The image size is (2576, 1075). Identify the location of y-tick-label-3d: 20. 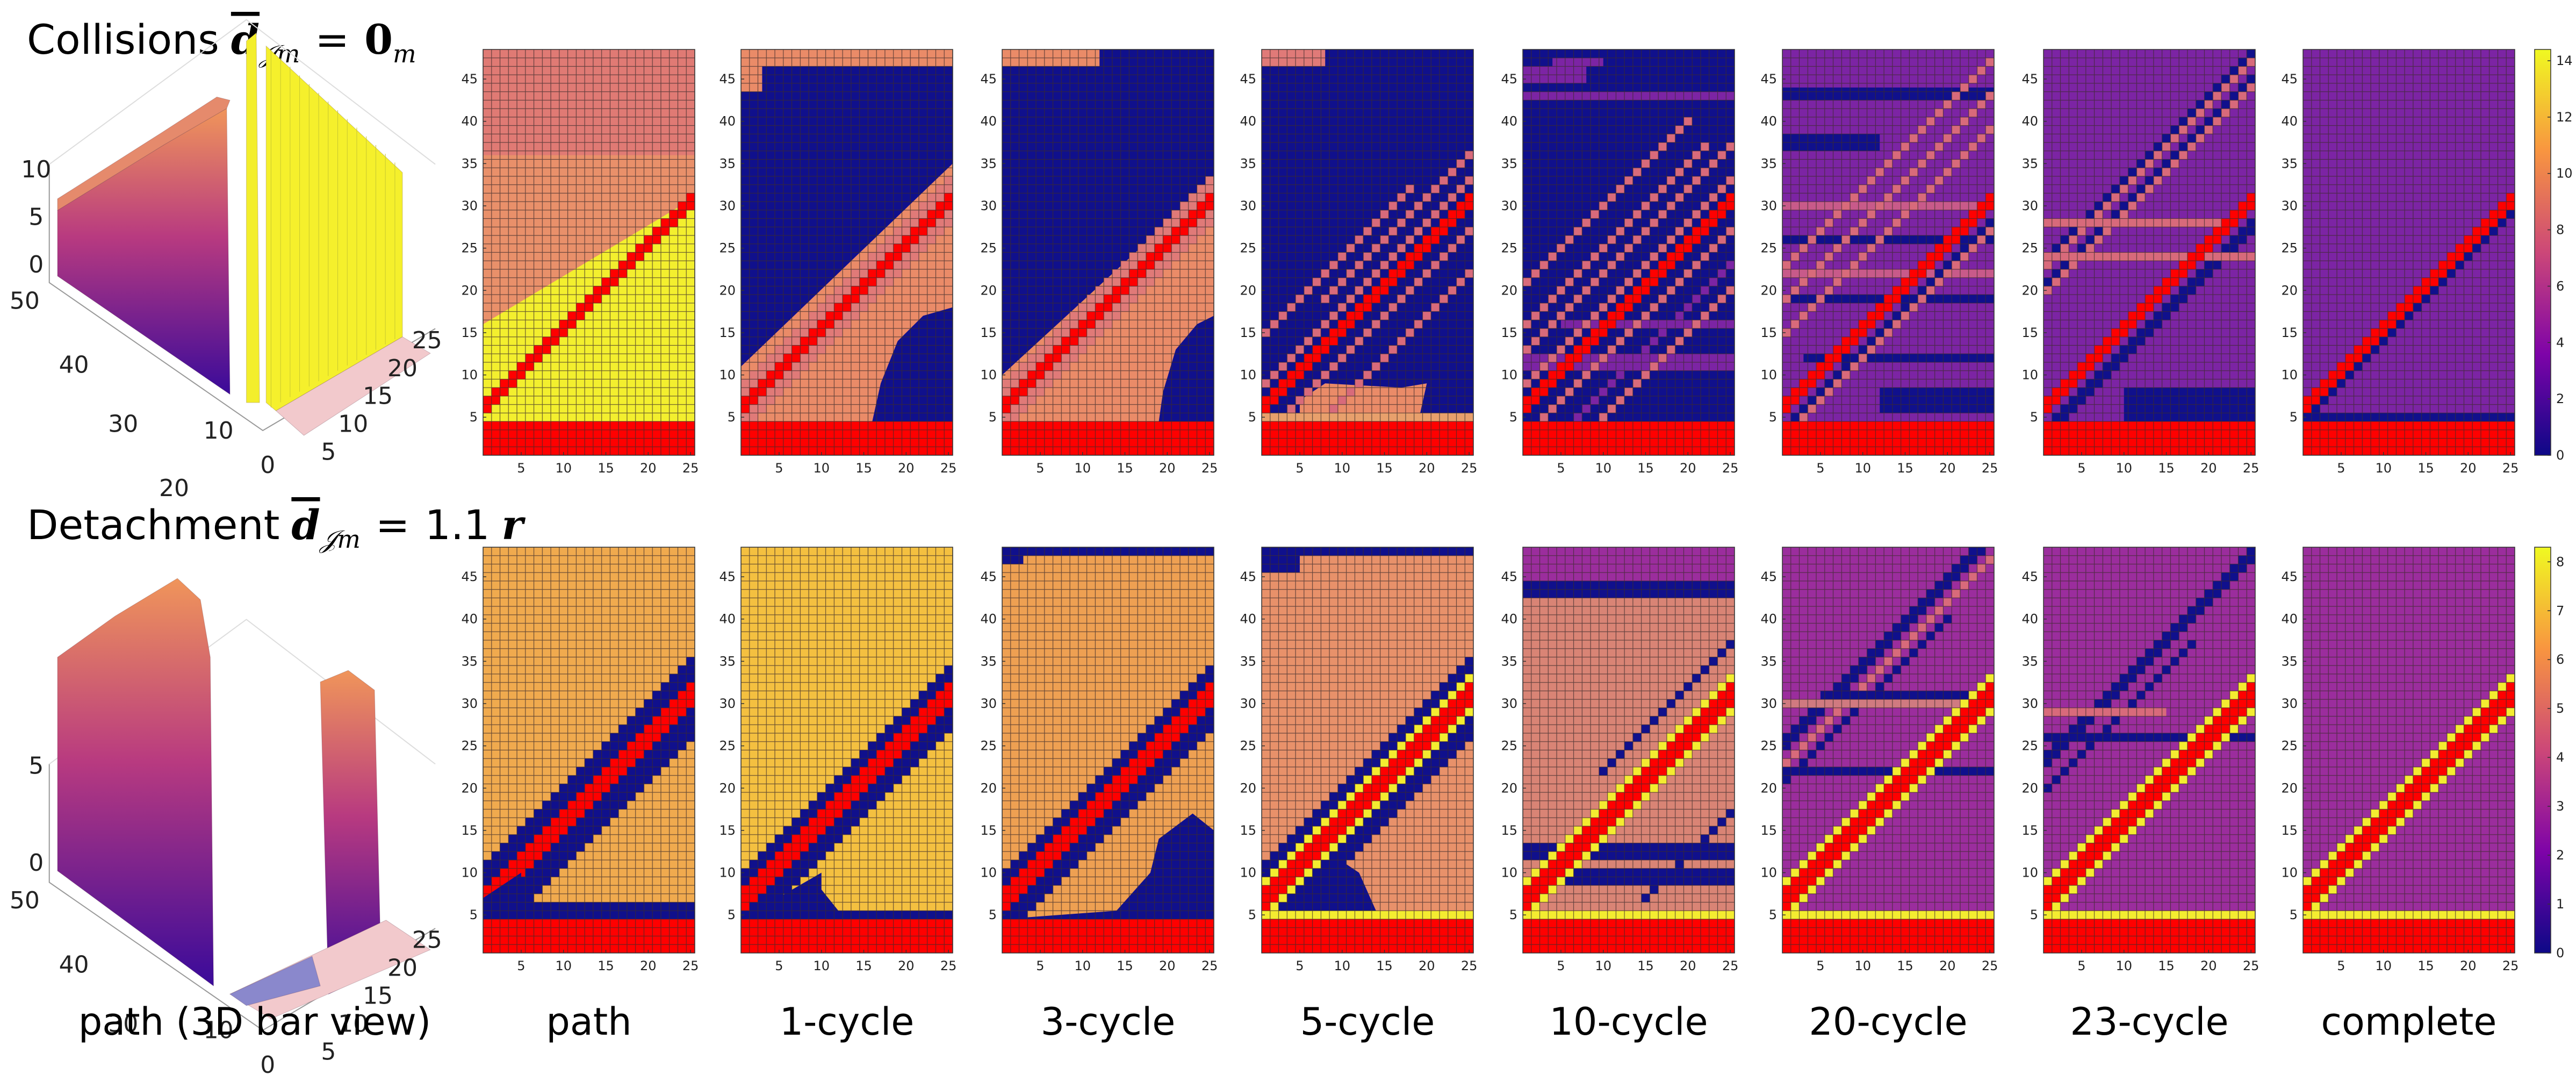
(174, 488).